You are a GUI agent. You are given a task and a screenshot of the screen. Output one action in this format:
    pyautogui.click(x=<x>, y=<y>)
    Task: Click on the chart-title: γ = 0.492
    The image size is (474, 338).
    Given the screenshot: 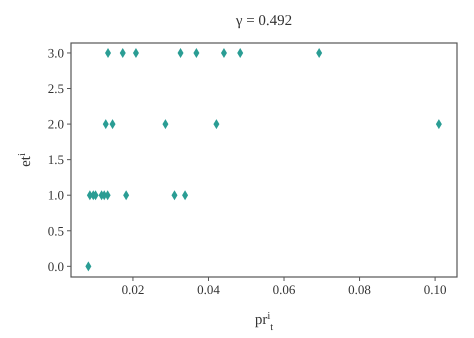 What is the action you would take?
    pyautogui.click(x=263, y=21)
    